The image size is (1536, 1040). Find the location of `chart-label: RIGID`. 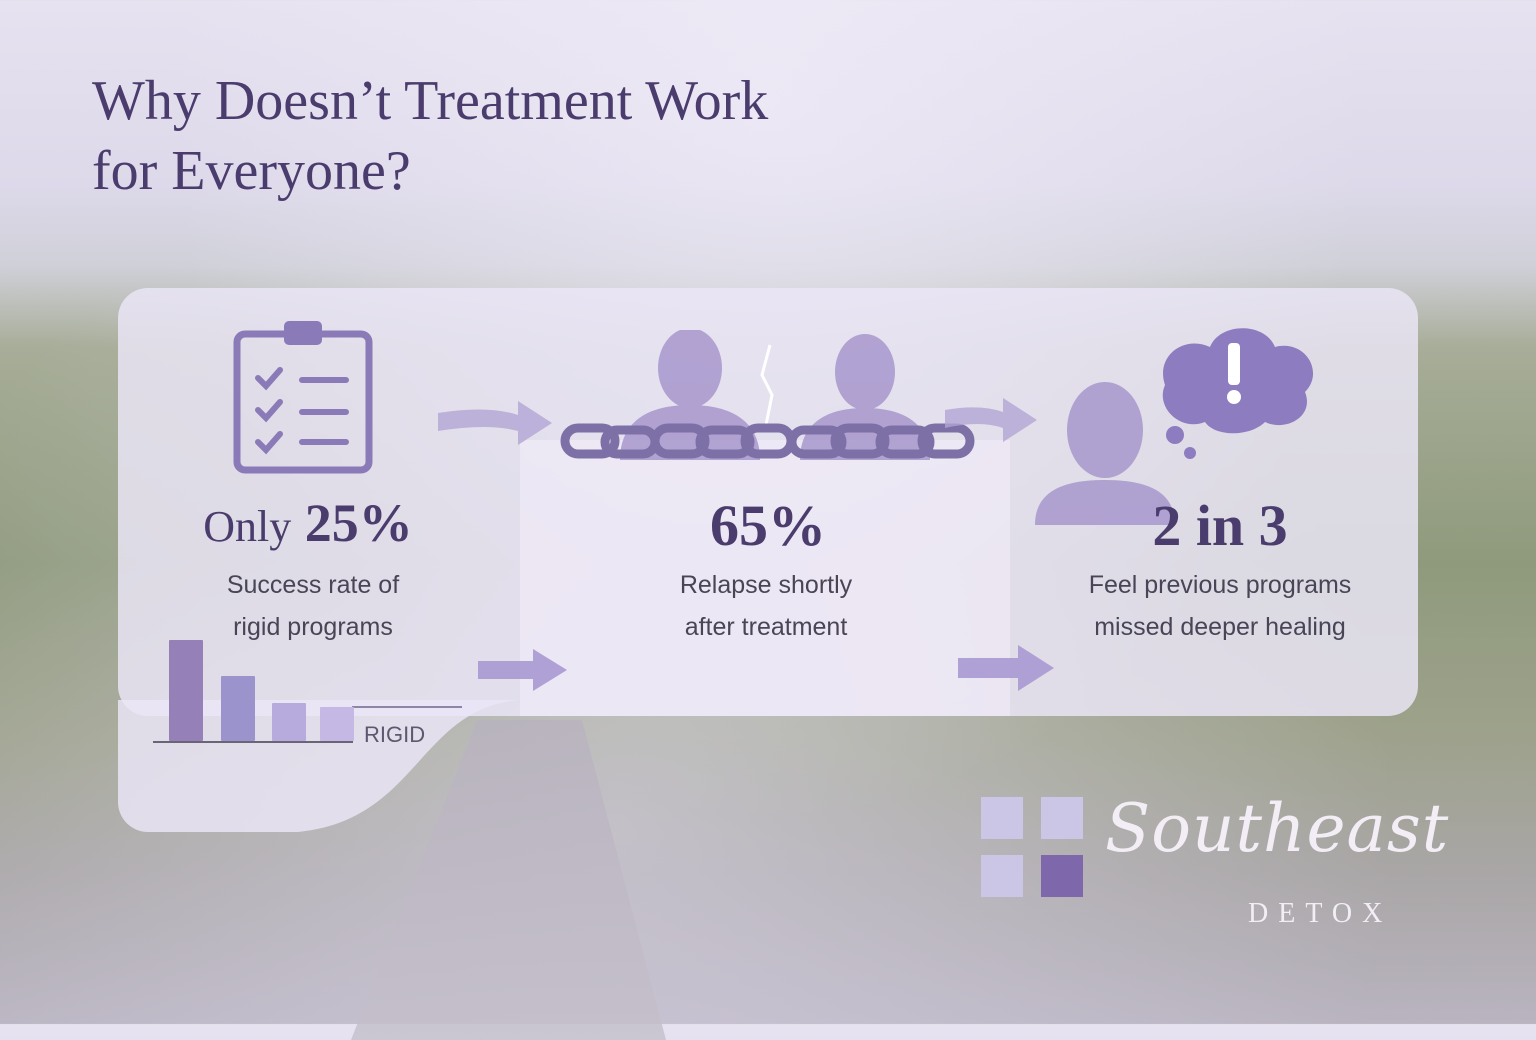

chart-label: RIGID is located at coordinates (395, 734).